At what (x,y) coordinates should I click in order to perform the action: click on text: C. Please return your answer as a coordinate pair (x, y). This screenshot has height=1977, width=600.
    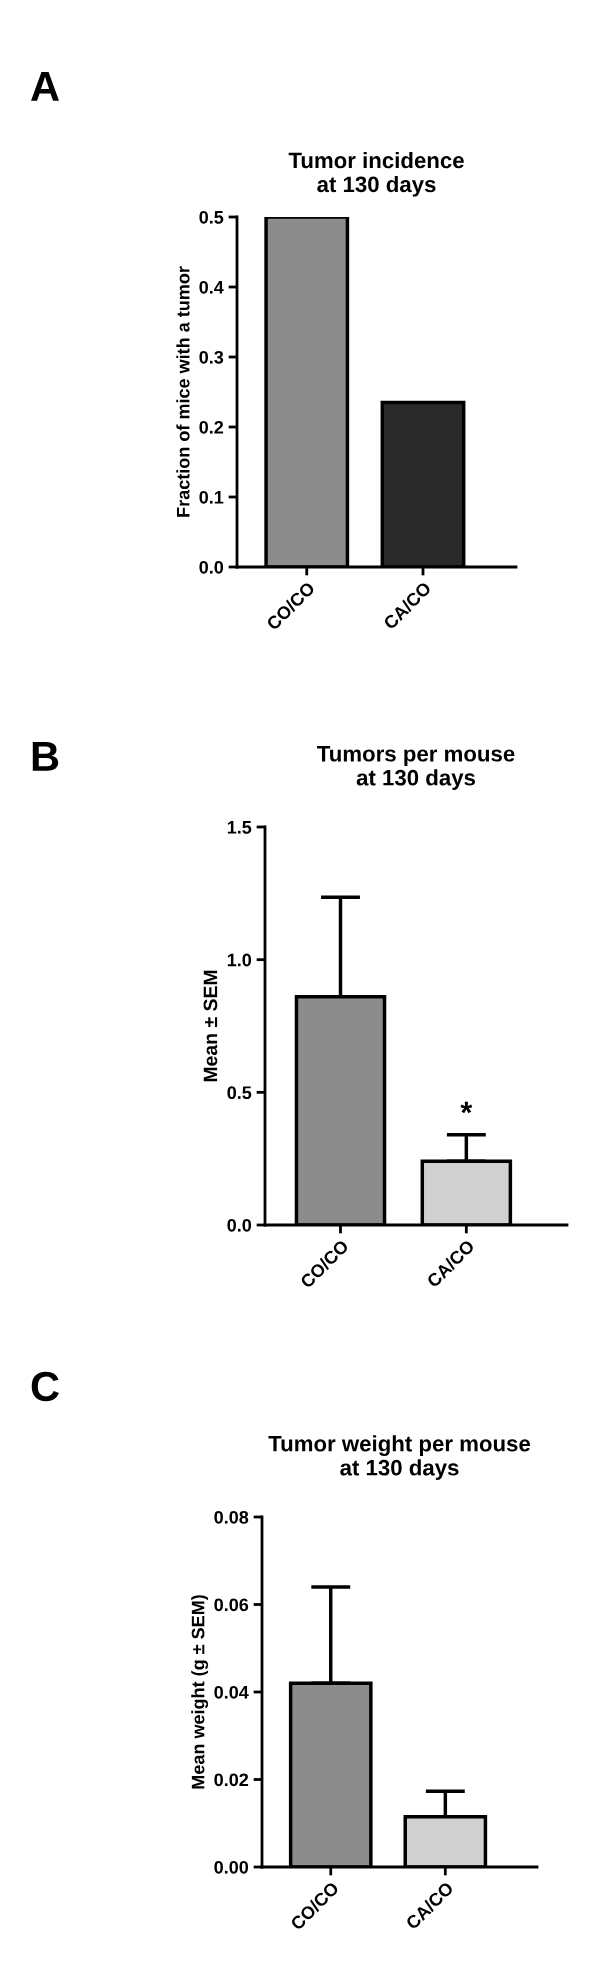
    Looking at the image, I should click on (45, 1386).